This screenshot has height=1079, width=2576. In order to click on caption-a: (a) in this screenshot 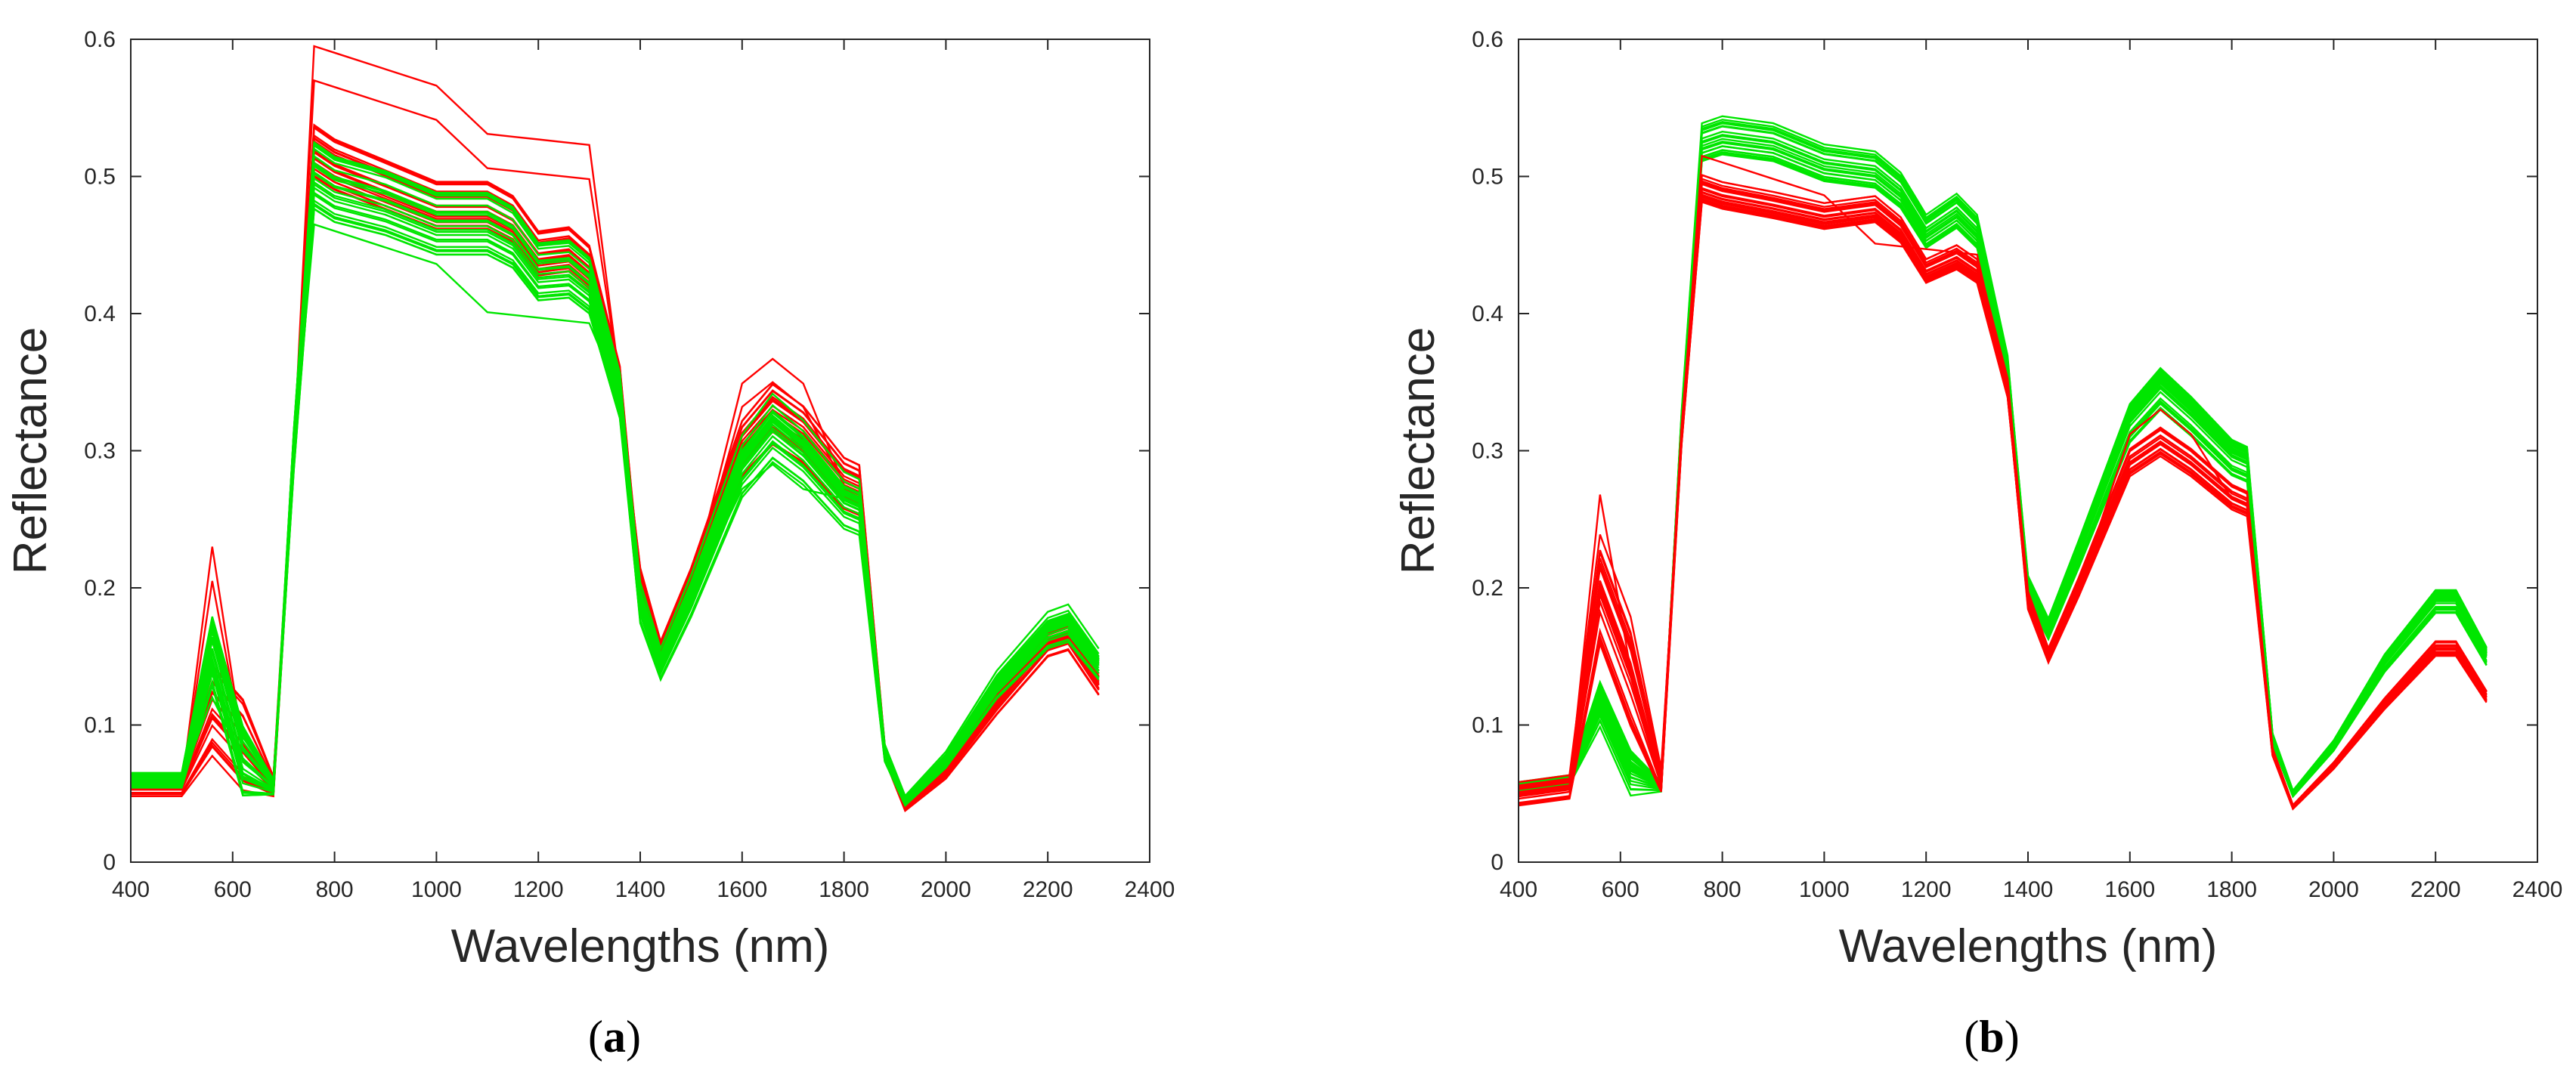, I will do `click(614, 1037)`.